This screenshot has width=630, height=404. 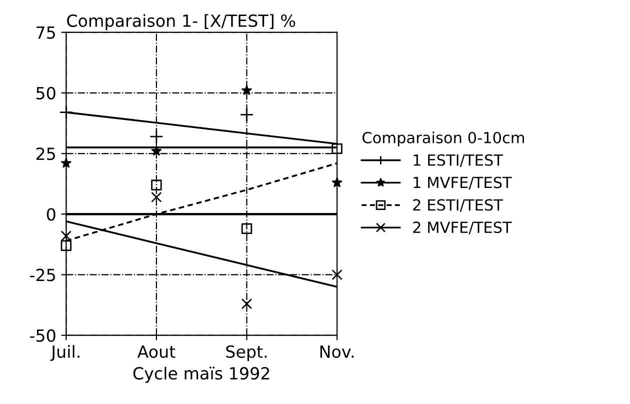 I want to click on legend-title: Comparaison 0-10cm, so click(x=443, y=139).